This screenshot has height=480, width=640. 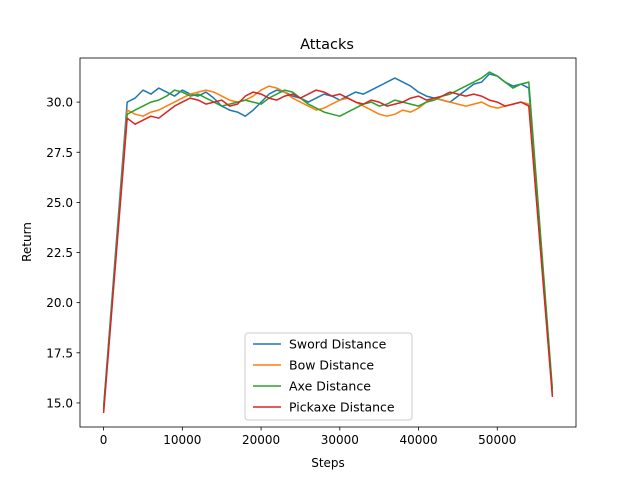 What do you see at coordinates (340, 440) in the screenshot?
I see `x-tick-label: 30000` at bounding box center [340, 440].